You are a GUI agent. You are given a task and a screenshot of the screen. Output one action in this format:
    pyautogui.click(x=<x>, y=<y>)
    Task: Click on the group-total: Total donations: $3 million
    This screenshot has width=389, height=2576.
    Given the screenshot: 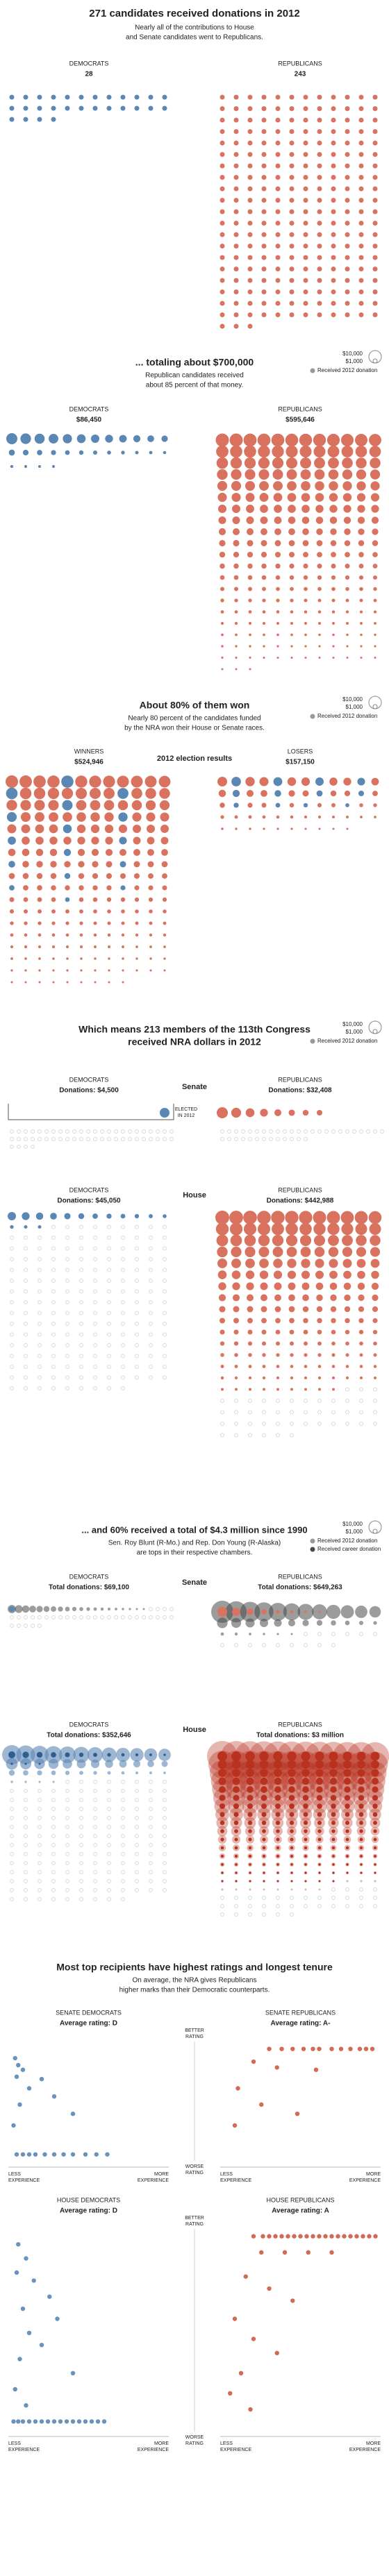 What is the action you would take?
    pyautogui.click(x=300, y=1736)
    